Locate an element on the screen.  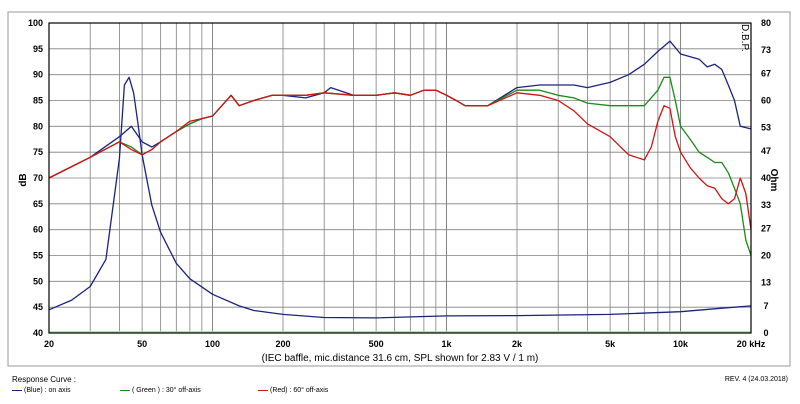
x-tick-label: 500 is located at coordinates (376, 344).